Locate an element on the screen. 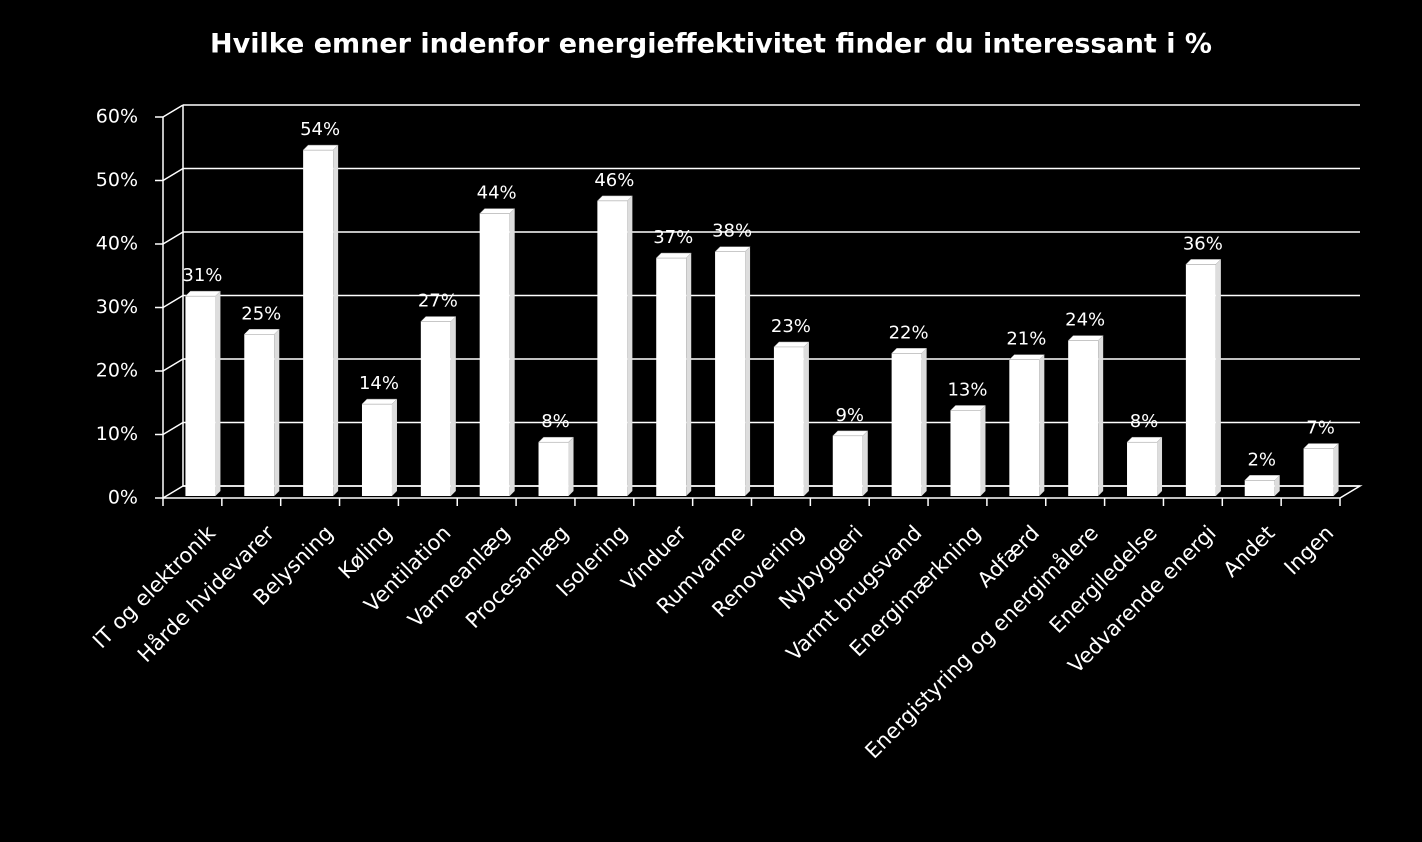  value-label: 31% is located at coordinates (202, 275).